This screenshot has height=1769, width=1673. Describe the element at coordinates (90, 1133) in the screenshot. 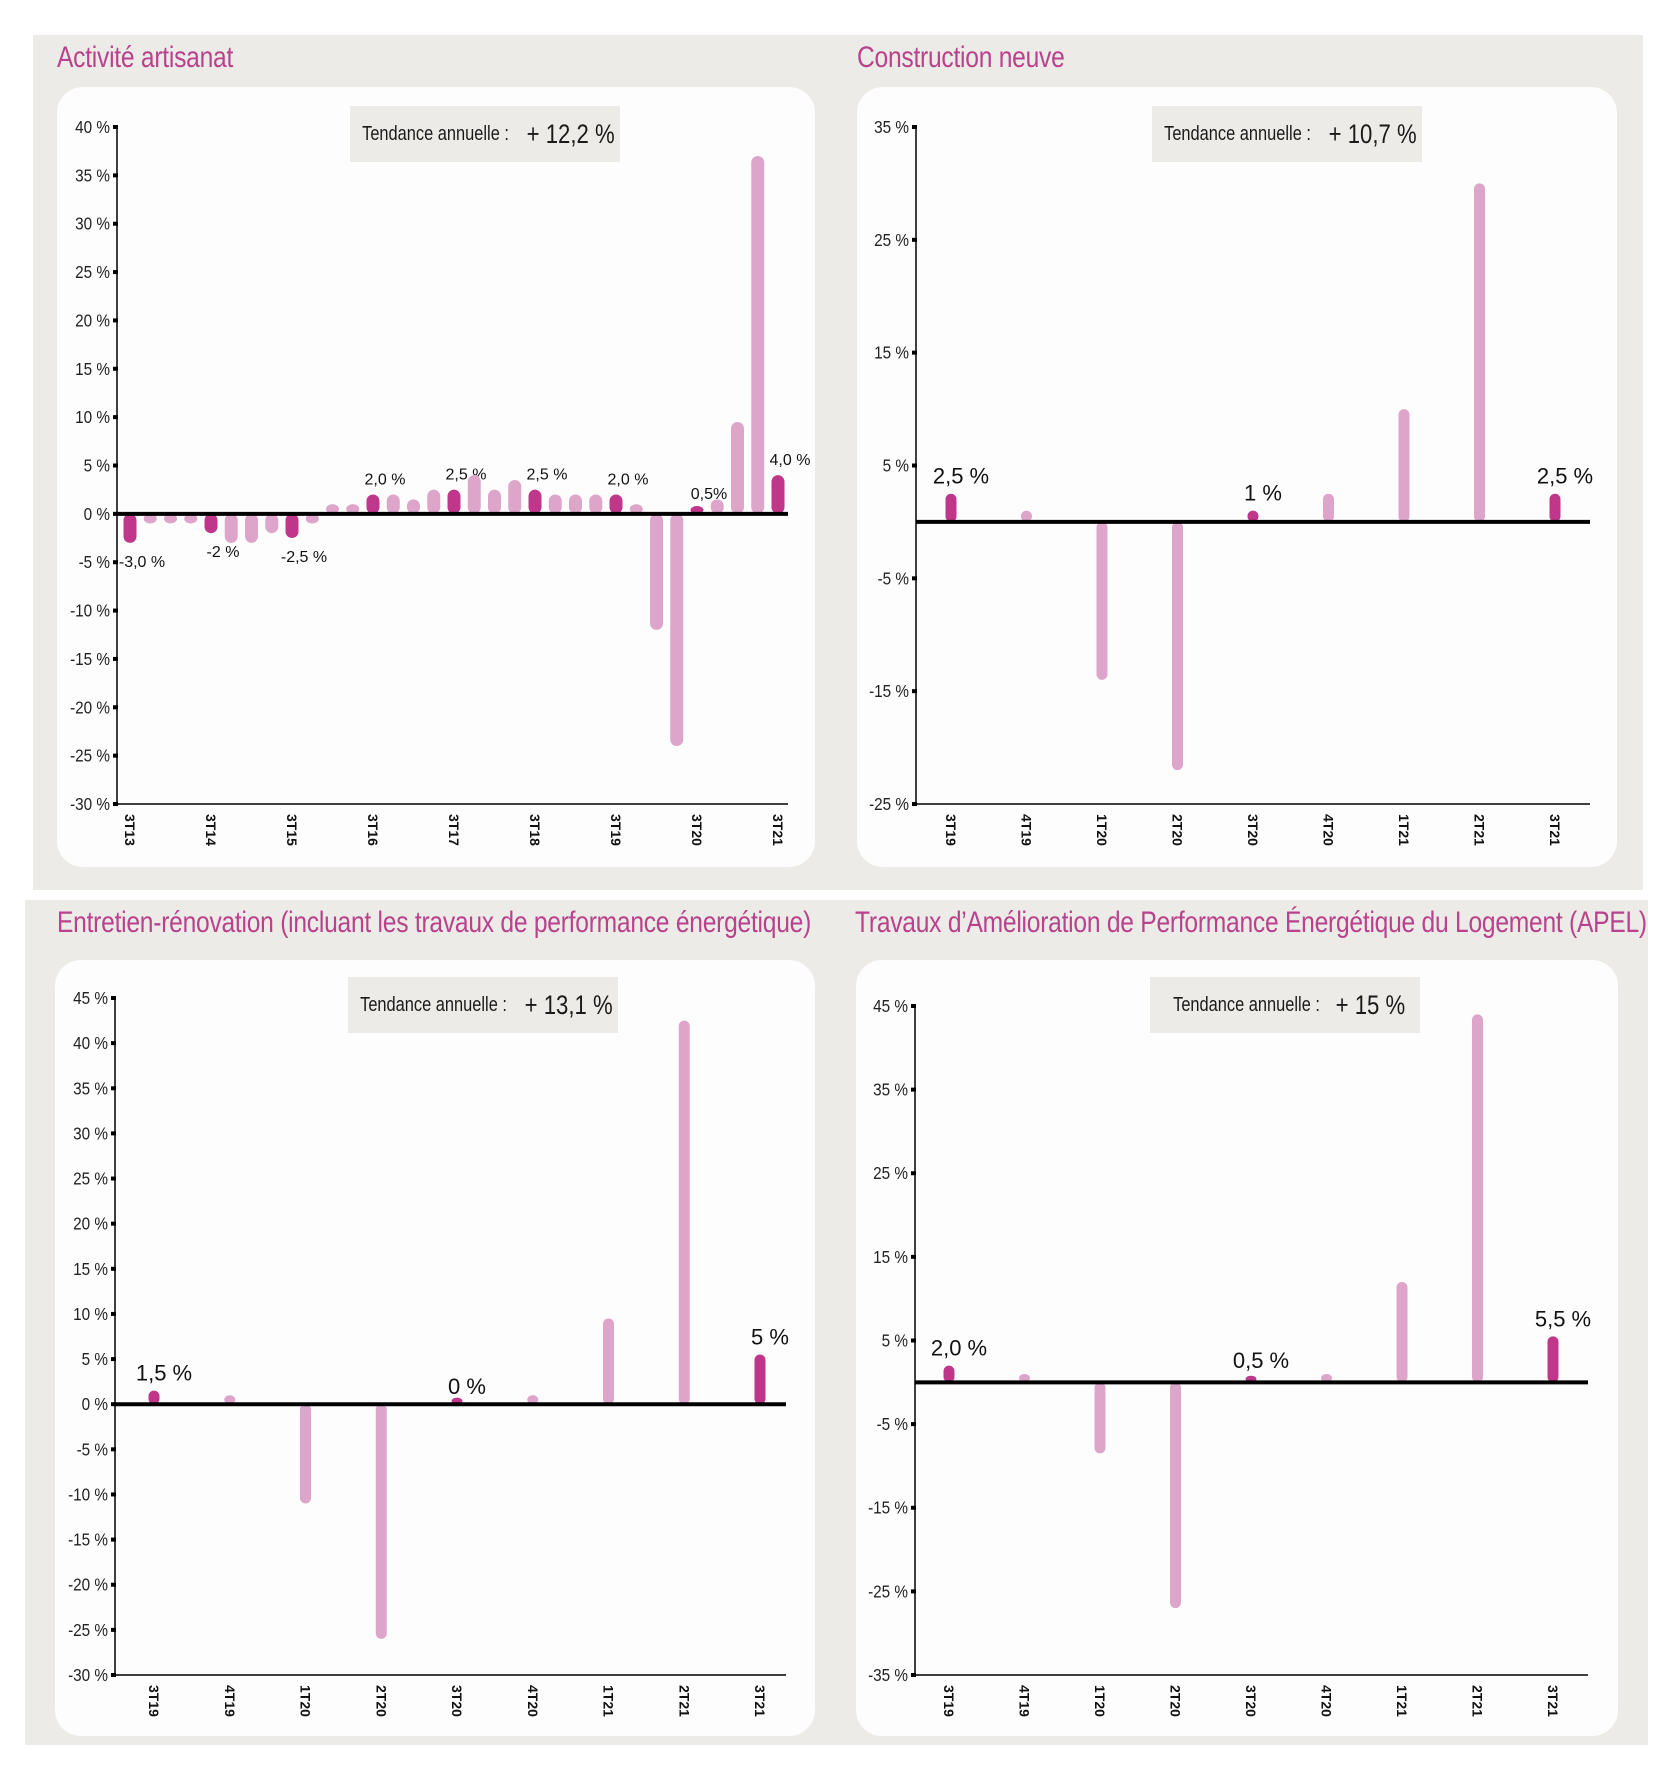

I see `y-tick-label: 30 %` at that location.